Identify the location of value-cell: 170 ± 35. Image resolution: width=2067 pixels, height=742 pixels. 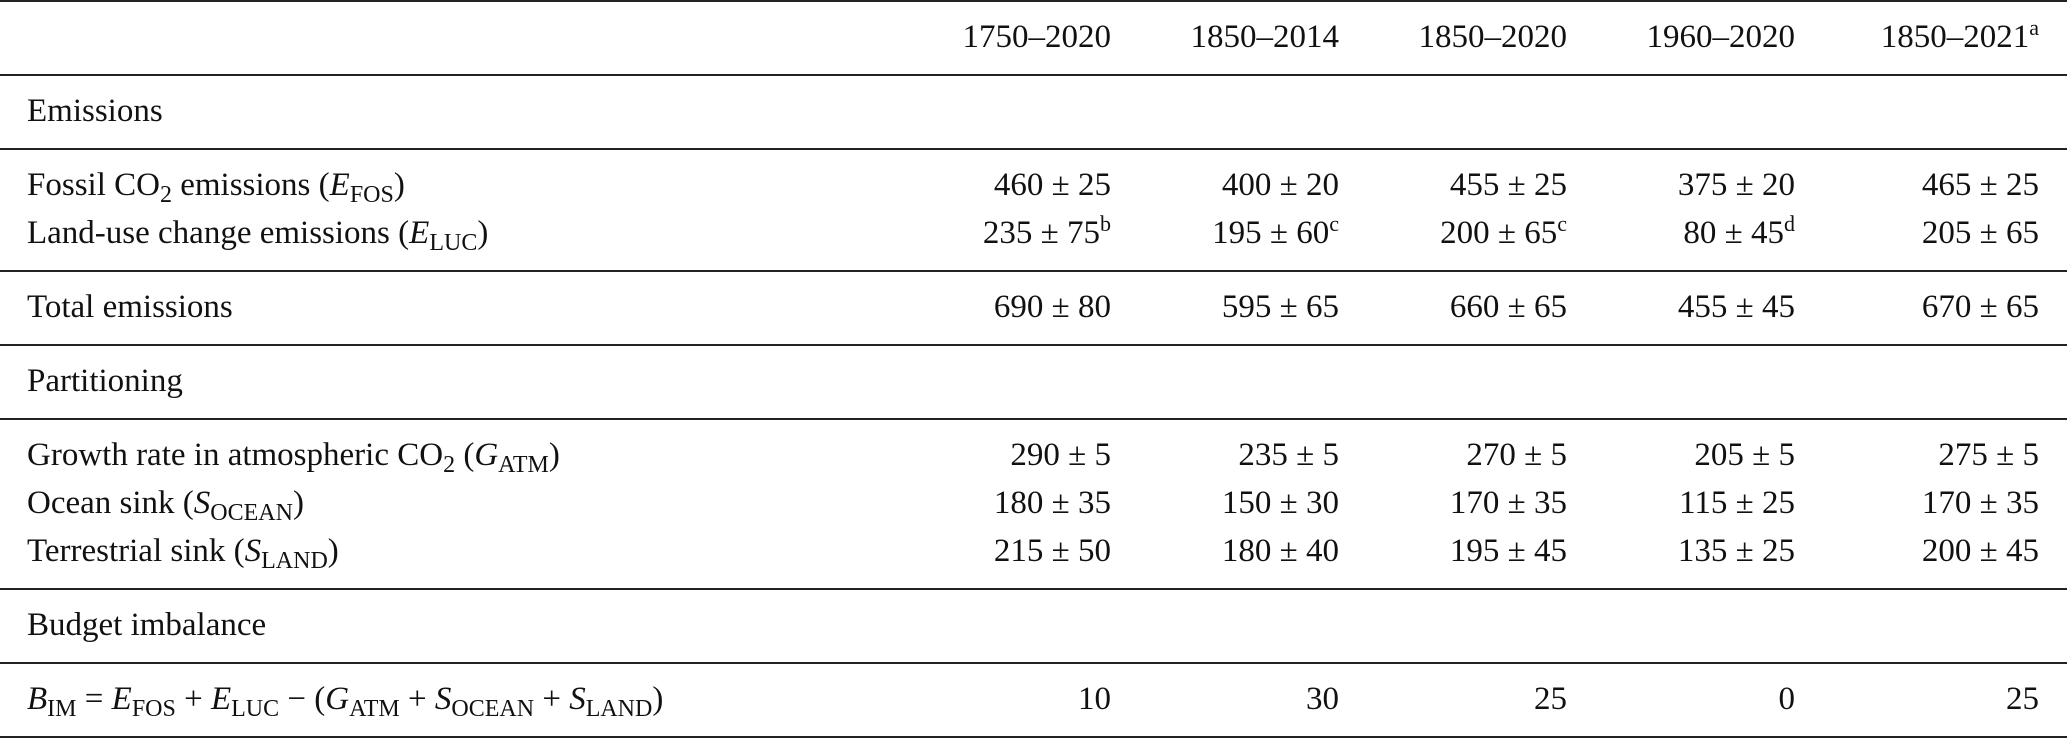
(1508, 503).